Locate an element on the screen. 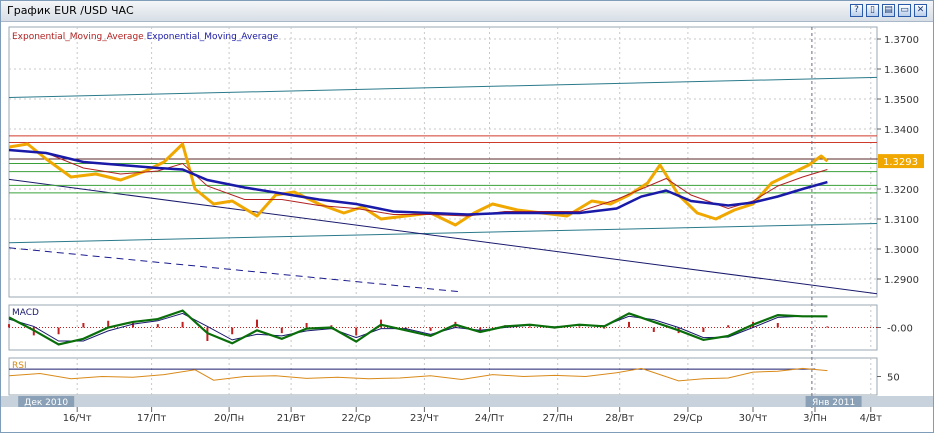 The height and width of the screenshot is (433, 934). x-tick-label-7: 27/Пн is located at coordinates (558, 418).